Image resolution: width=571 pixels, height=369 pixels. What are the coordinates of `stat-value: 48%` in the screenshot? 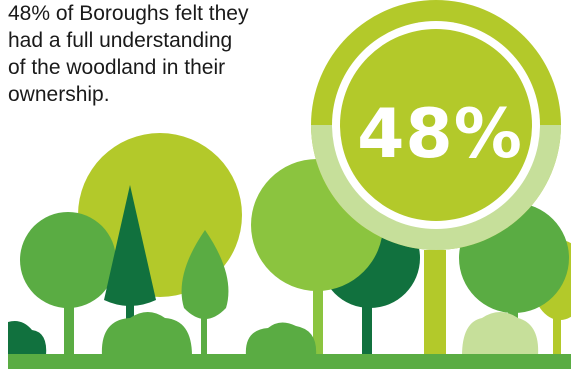 It's located at (440, 134).